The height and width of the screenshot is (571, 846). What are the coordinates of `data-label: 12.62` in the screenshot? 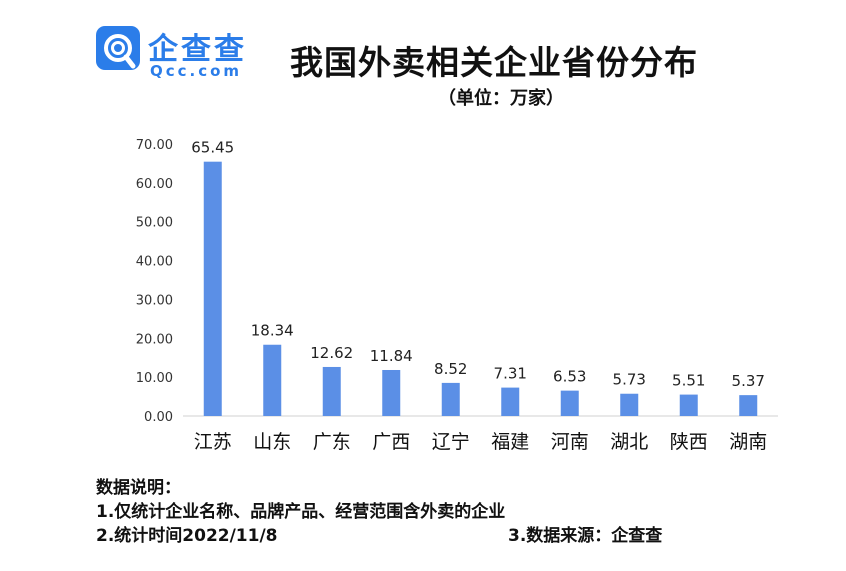 It's located at (331, 353).